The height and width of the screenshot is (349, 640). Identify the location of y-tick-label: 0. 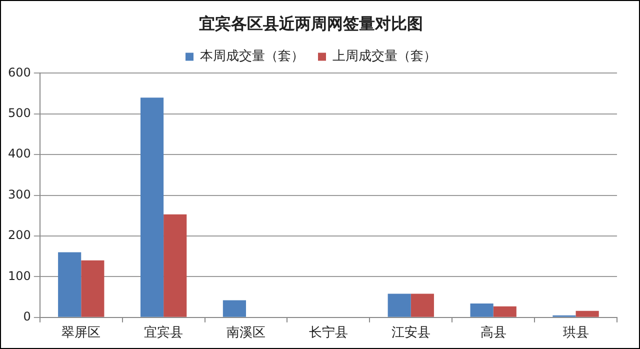
(27, 317).